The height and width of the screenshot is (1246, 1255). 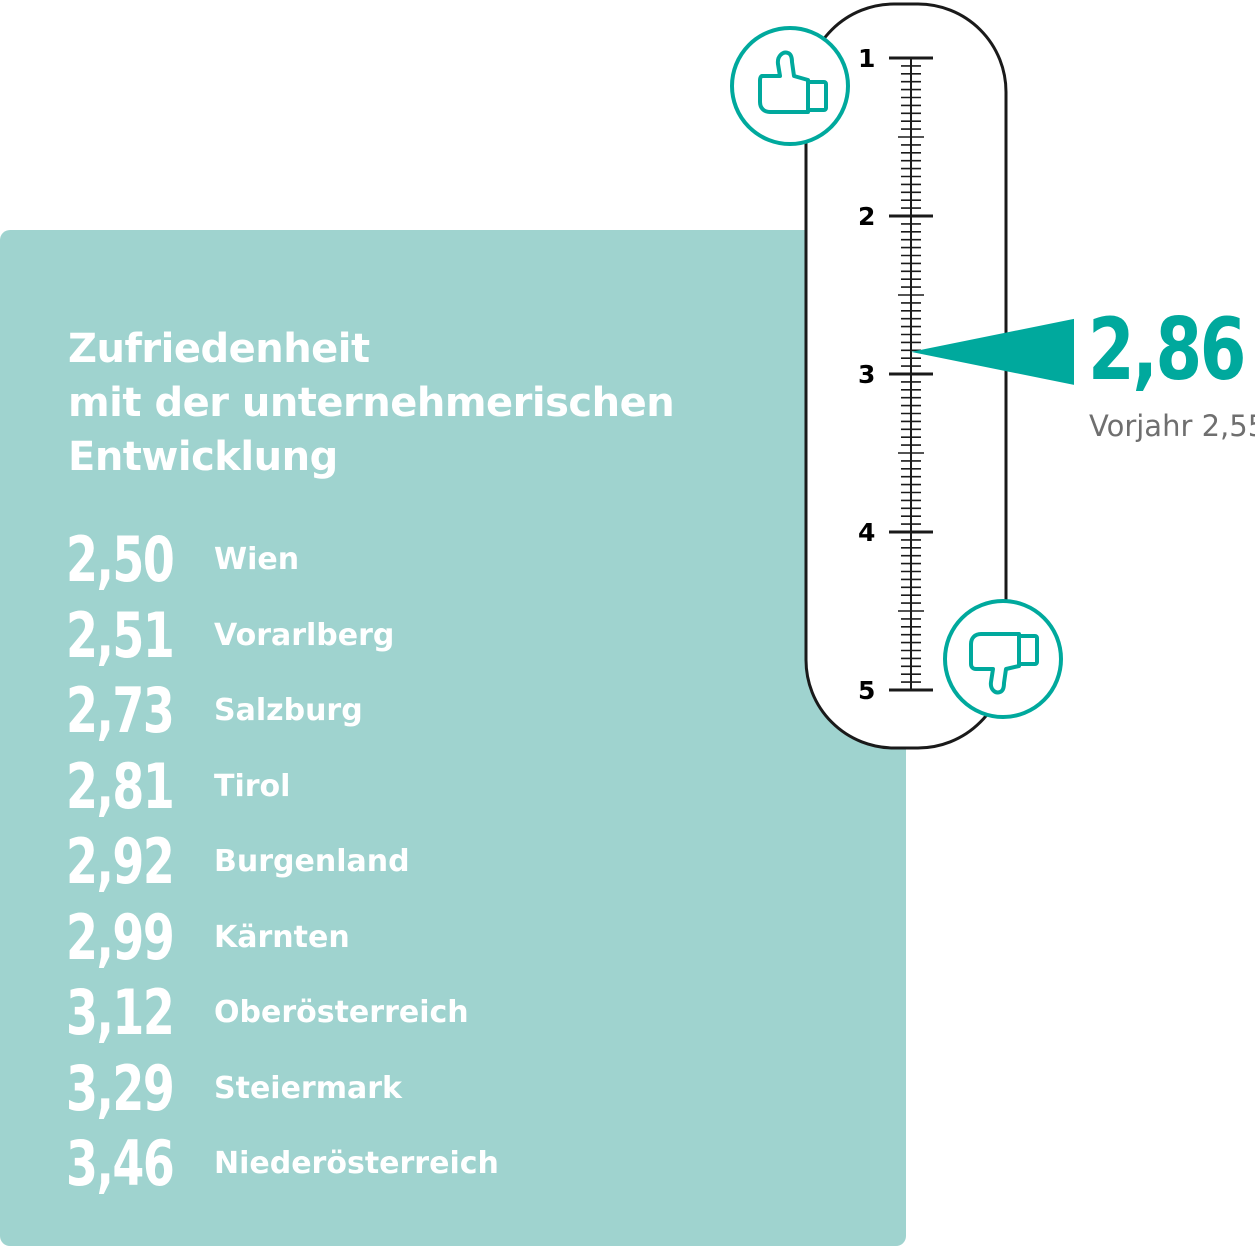 What do you see at coordinates (308, 1088) in the screenshot?
I see `region-name: Steiermark` at bounding box center [308, 1088].